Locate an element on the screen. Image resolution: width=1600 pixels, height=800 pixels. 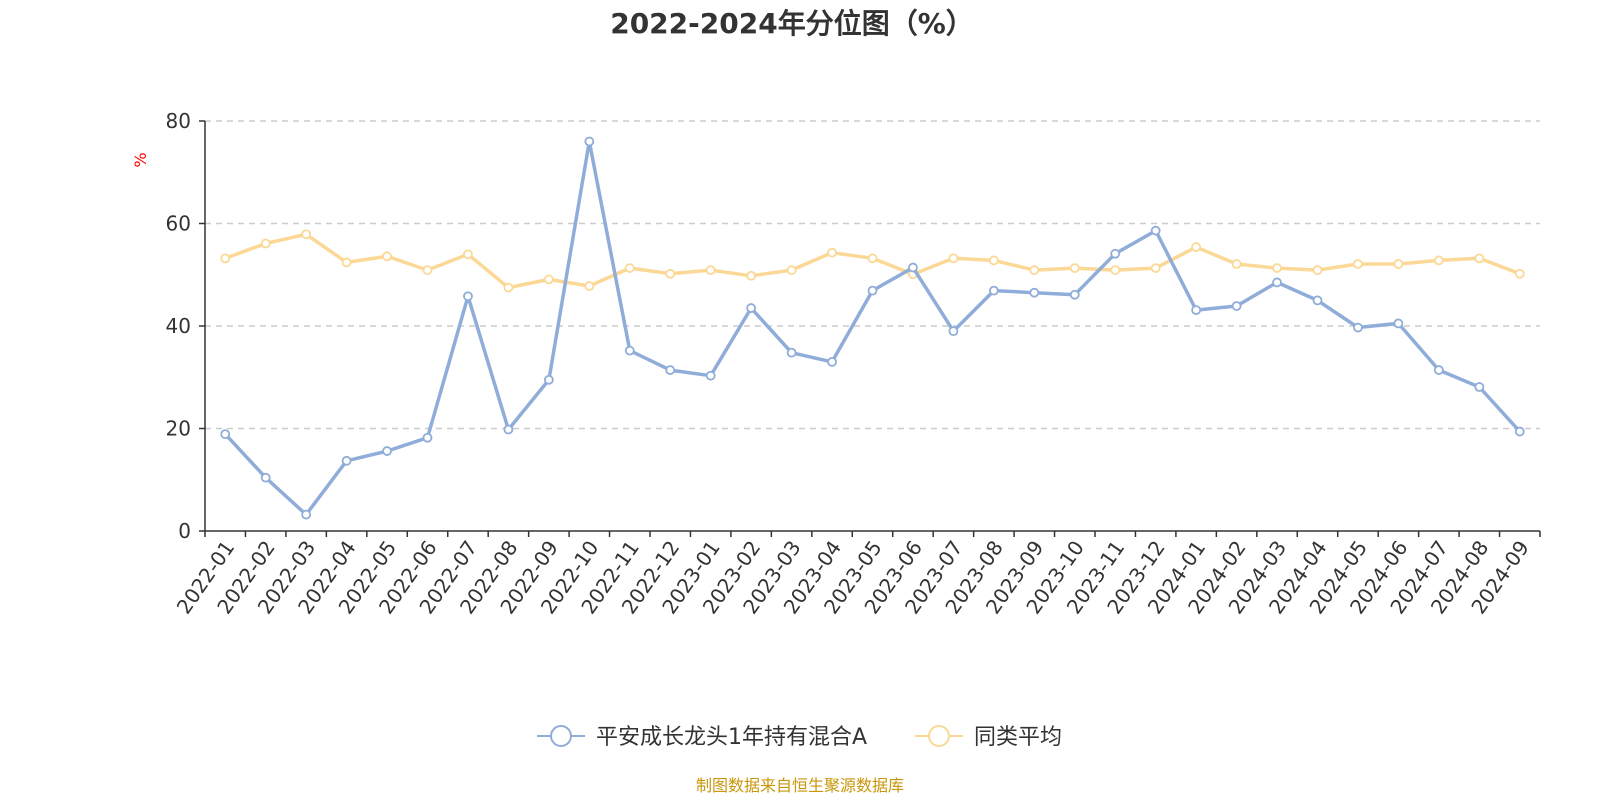
y-axis-label: % is located at coordinates (140, 159).